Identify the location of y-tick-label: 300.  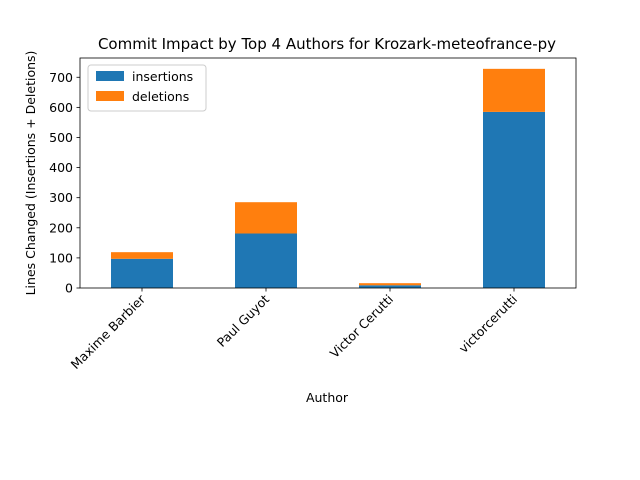
(61, 197).